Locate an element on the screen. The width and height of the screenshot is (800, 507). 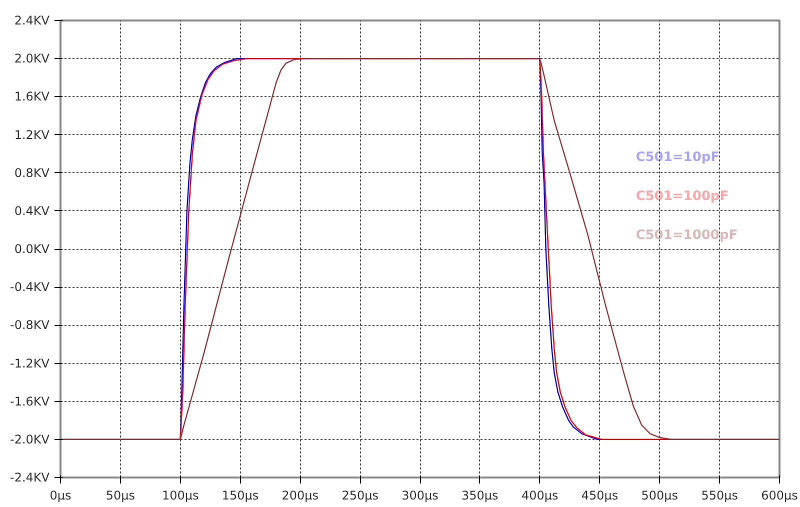
x-tick-label: 500µs is located at coordinates (659, 495).